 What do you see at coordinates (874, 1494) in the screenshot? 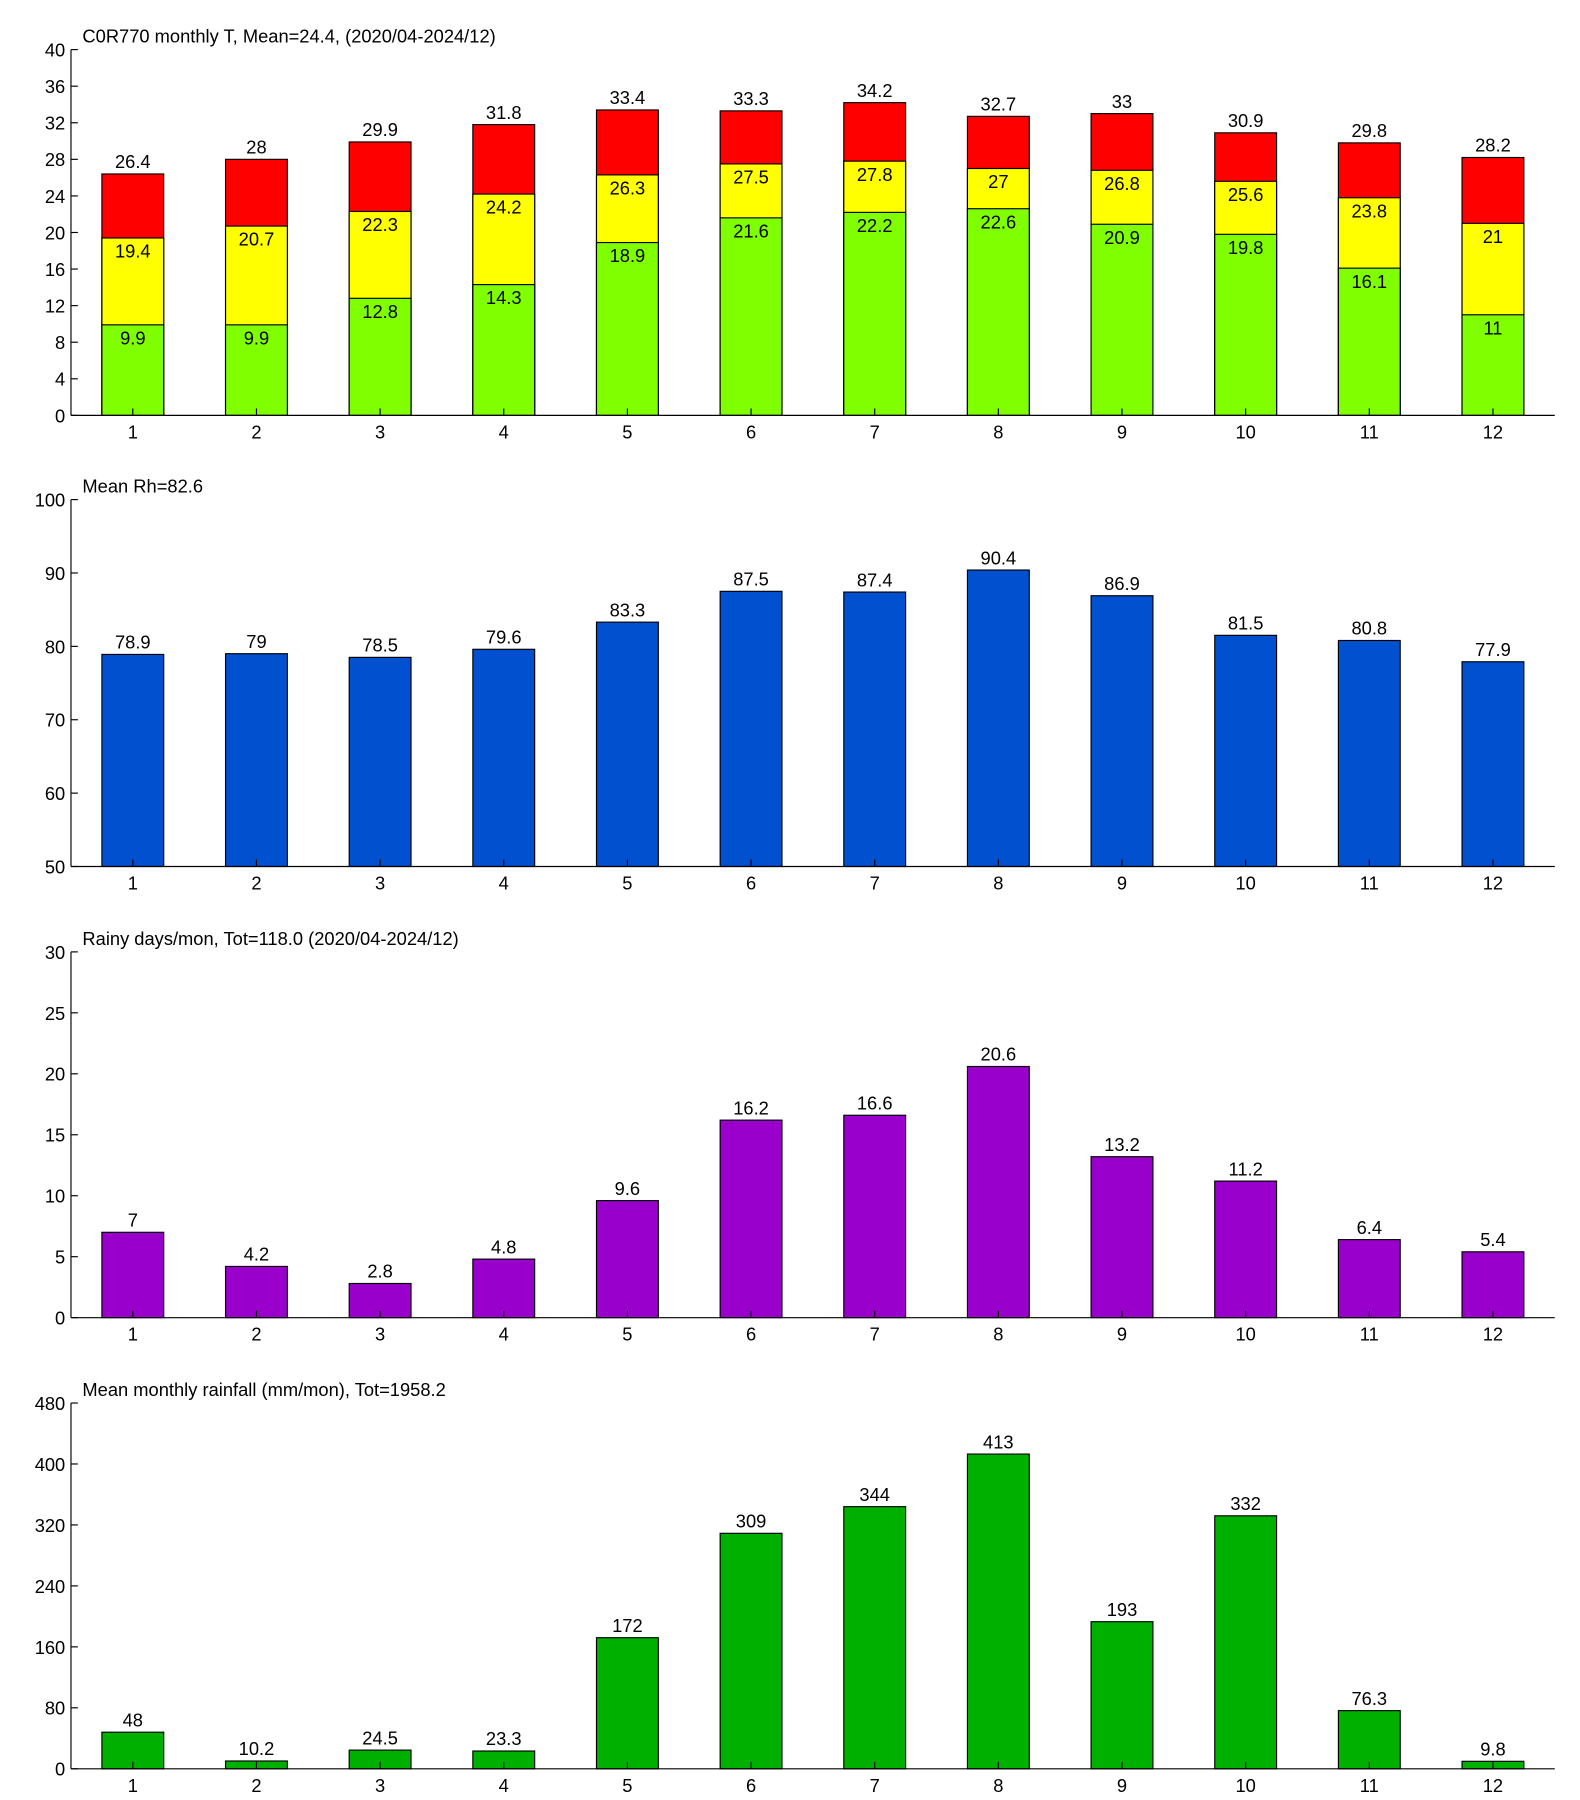
I see `value-label: 344` at bounding box center [874, 1494].